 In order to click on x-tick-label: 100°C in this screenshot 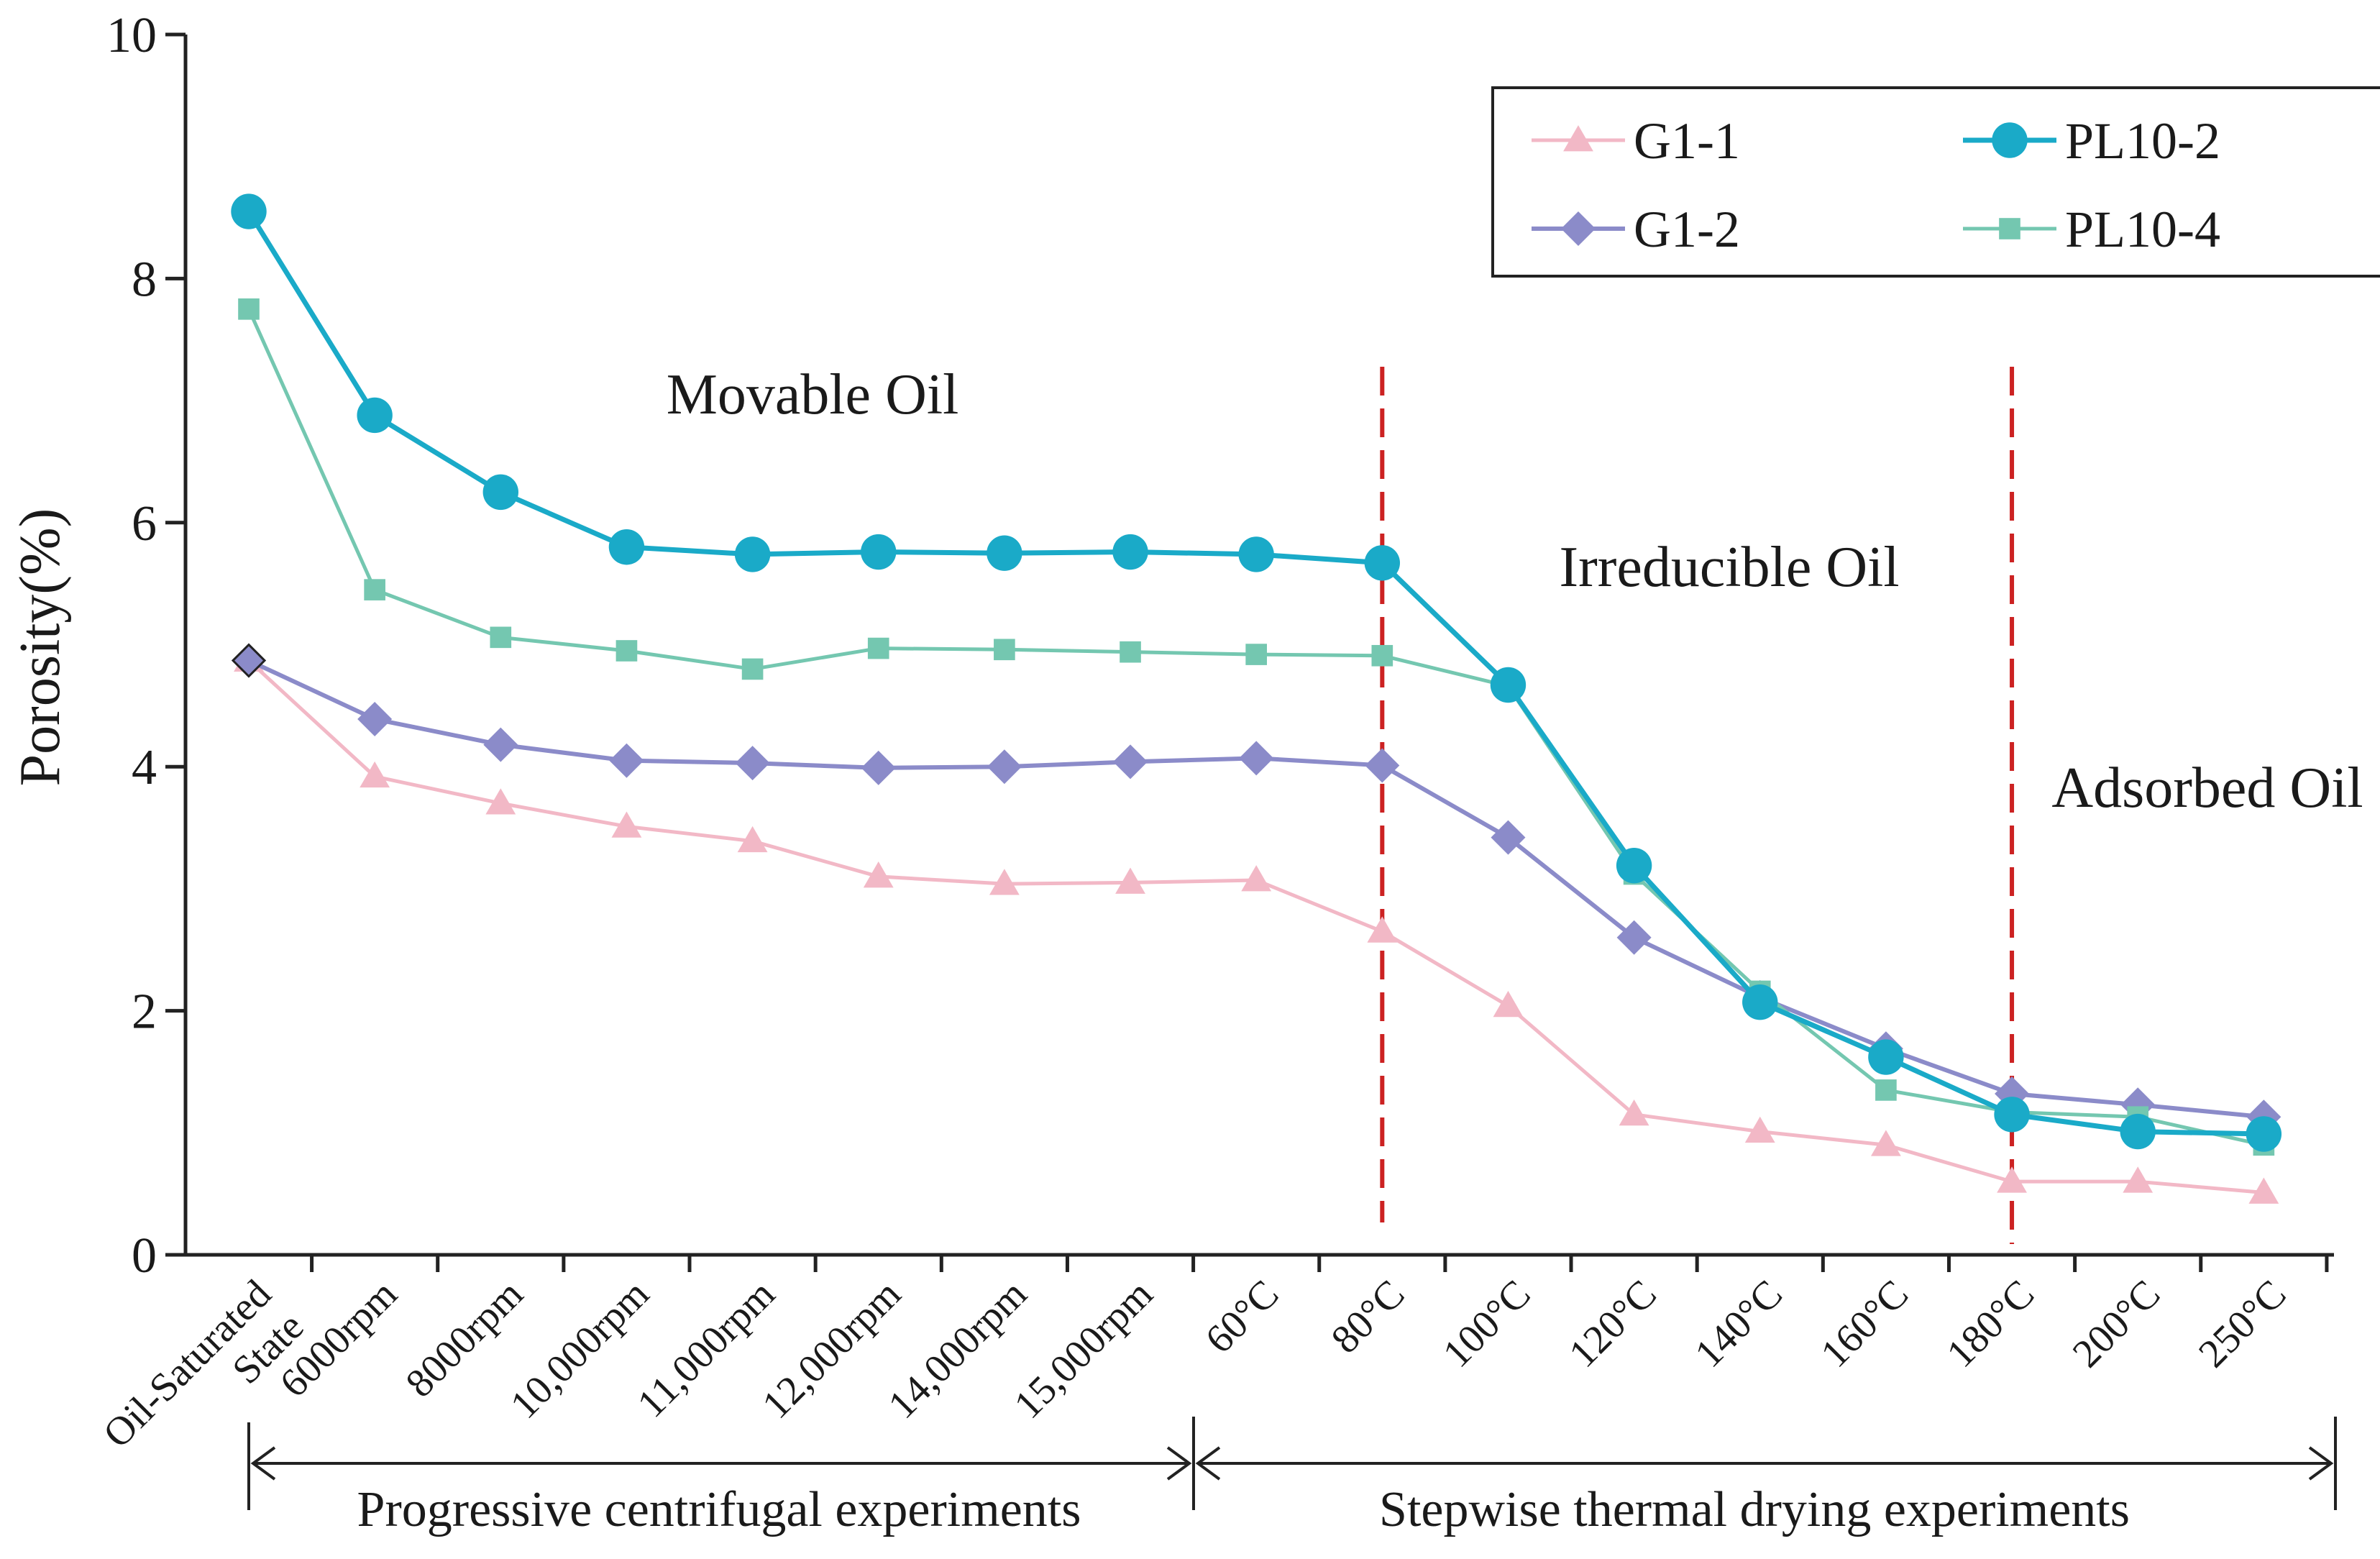, I will do `click(1486, 1323)`.